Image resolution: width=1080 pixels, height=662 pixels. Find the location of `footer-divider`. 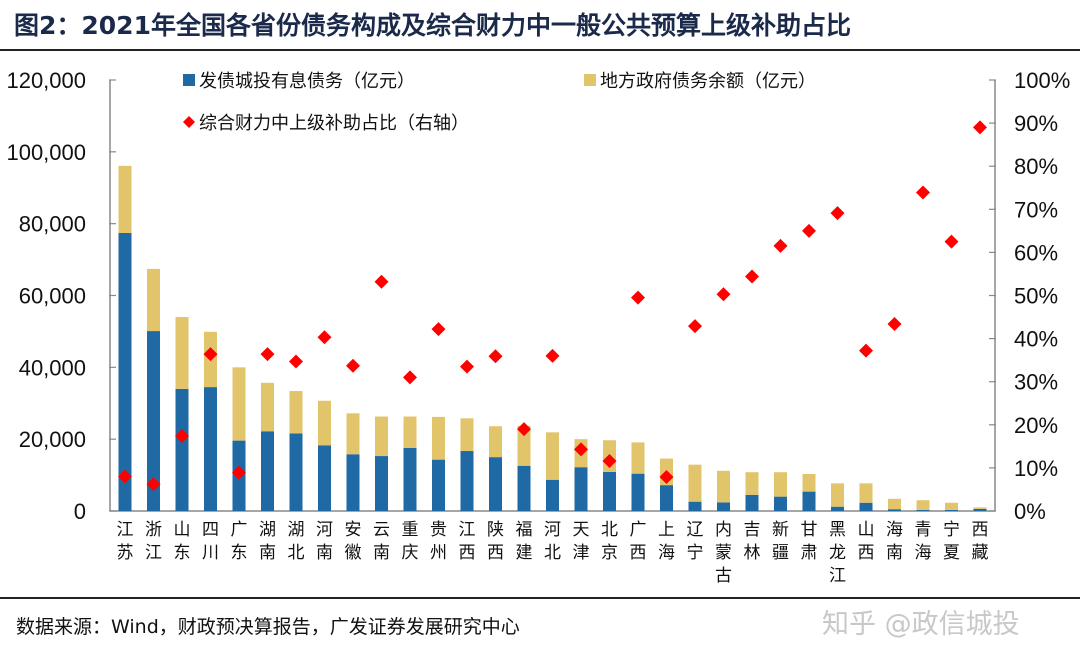

footer-divider is located at coordinates (540, 598).